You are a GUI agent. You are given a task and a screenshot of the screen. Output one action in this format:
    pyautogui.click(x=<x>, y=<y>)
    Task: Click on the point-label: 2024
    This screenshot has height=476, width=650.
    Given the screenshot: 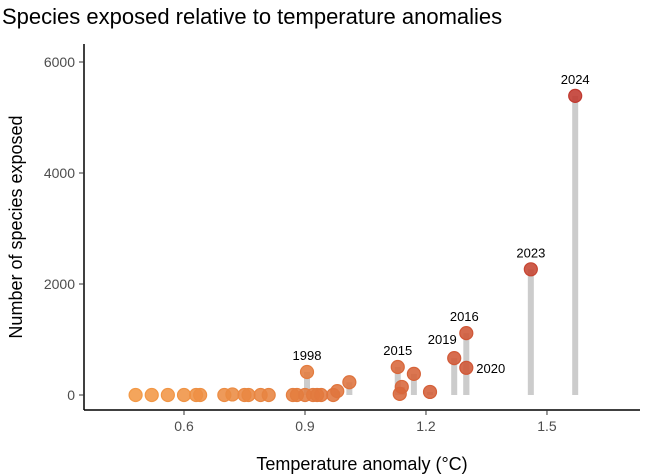 What is the action you would take?
    pyautogui.click(x=575, y=79)
    